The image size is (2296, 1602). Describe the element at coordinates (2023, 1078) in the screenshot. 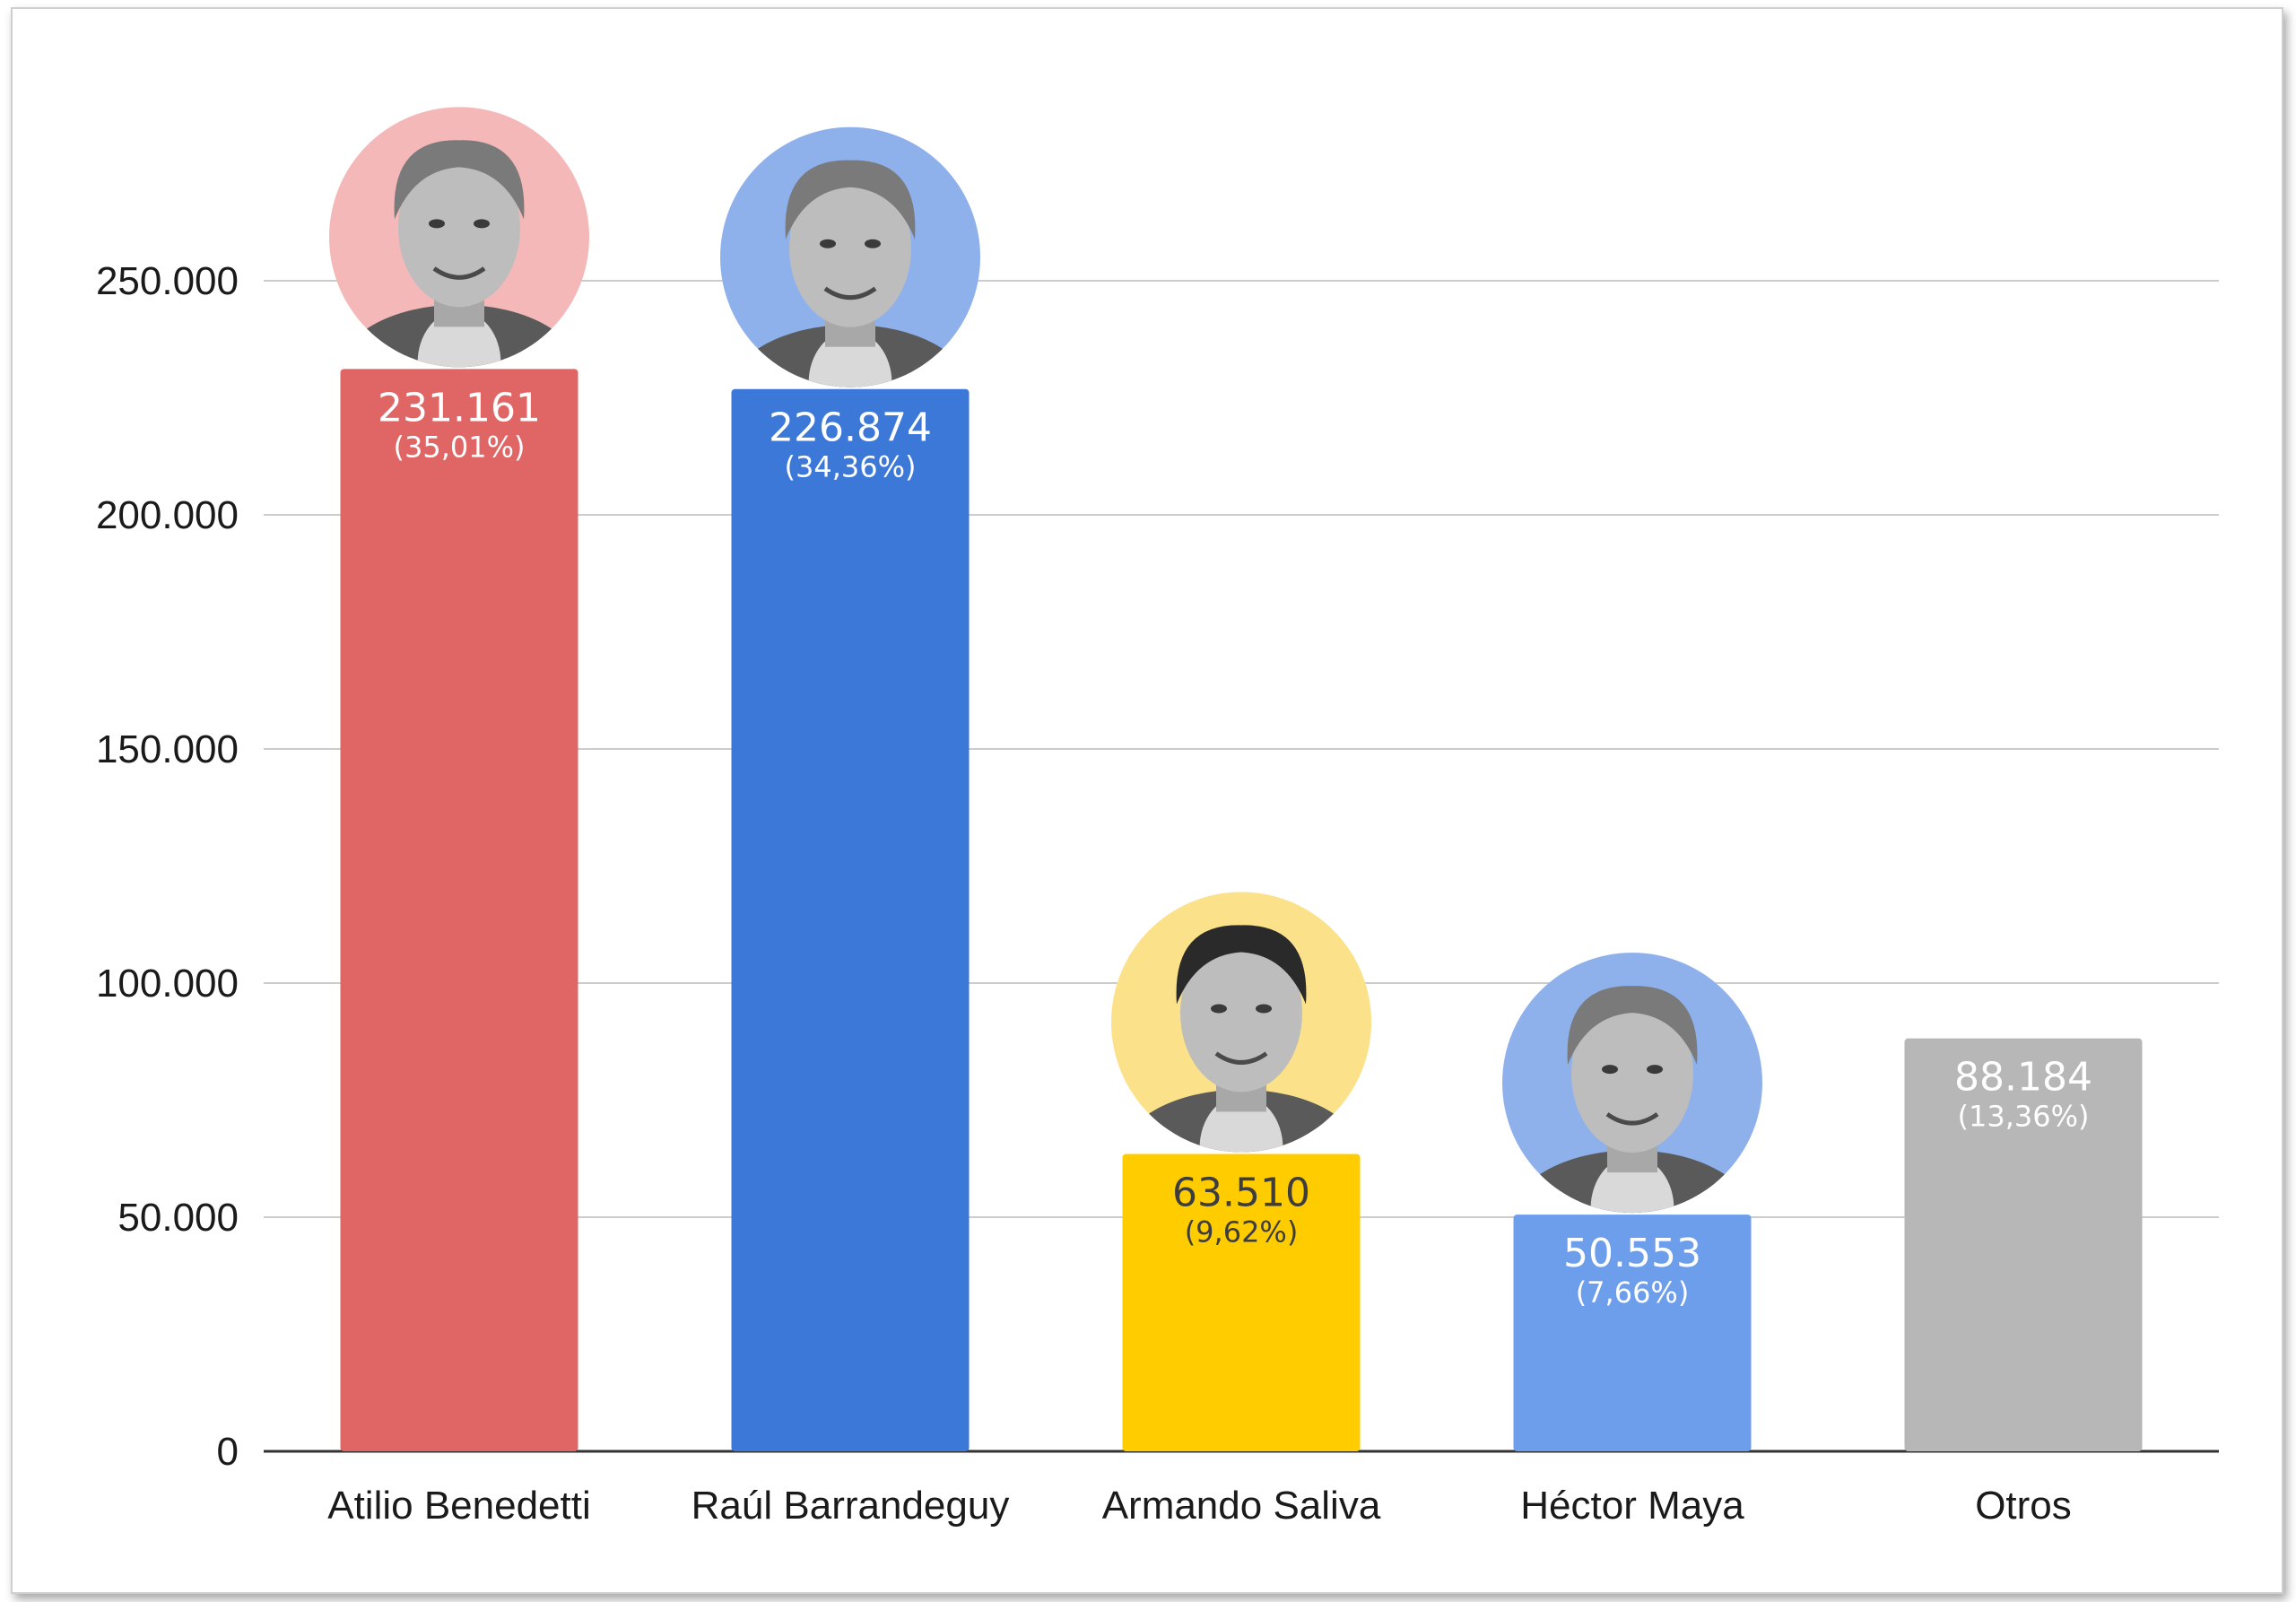

I see `bar-value-label: 88.184` at that location.